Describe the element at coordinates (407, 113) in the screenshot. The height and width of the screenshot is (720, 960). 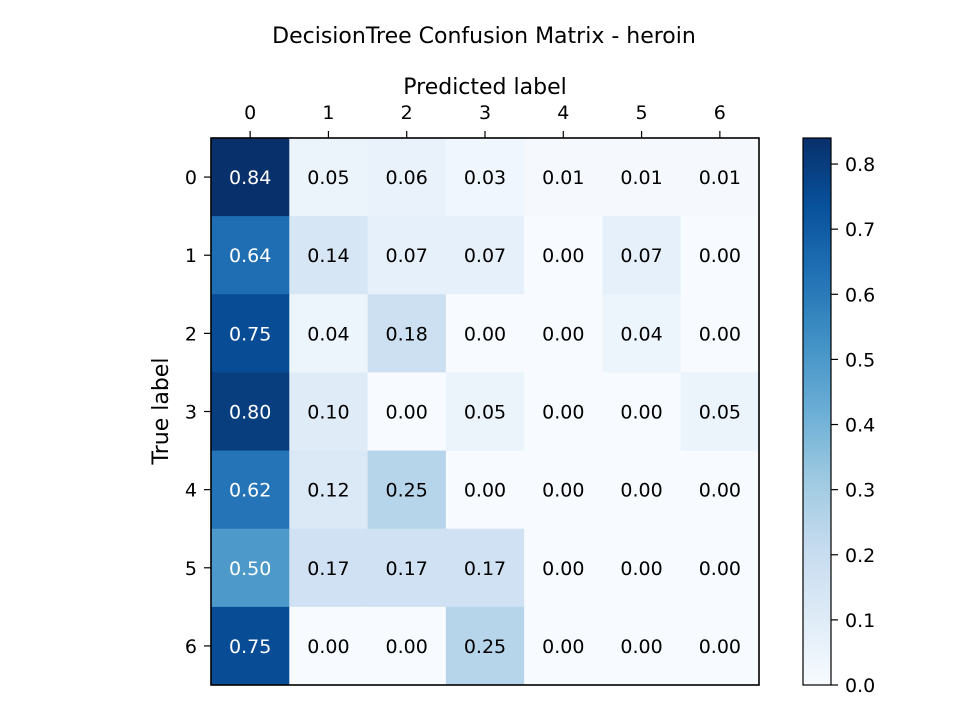
I see `x-tick-label: 2` at that location.